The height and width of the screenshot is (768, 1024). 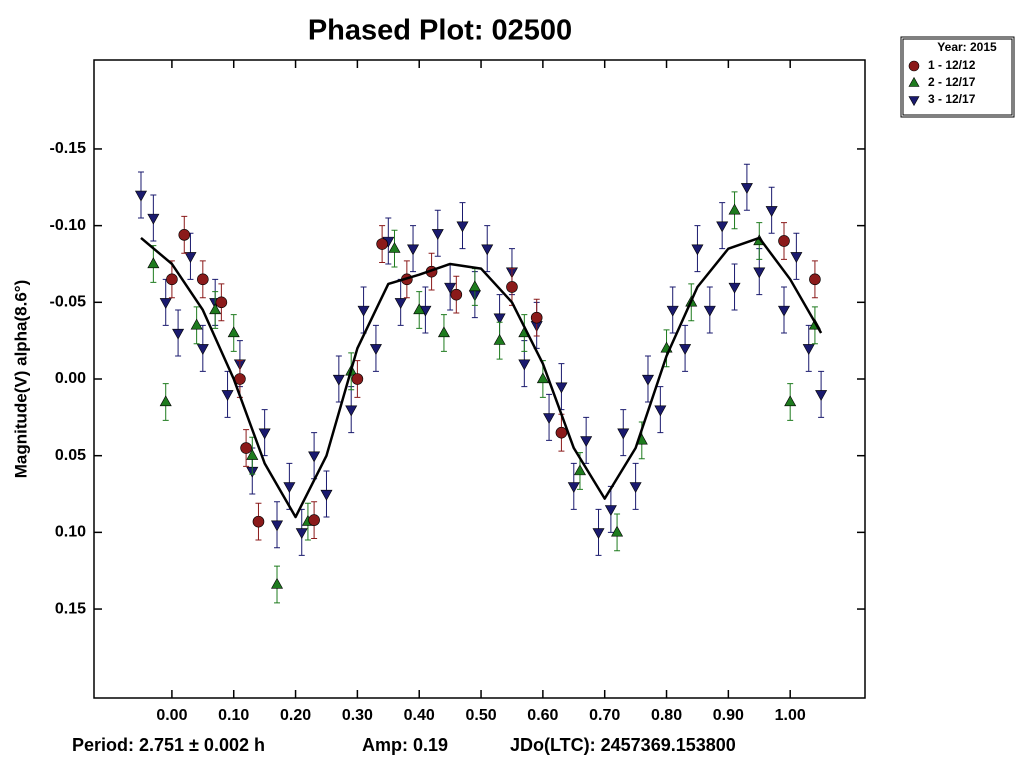 What do you see at coordinates (70, 455) in the screenshot?
I see `y-tick-label: 0.05` at bounding box center [70, 455].